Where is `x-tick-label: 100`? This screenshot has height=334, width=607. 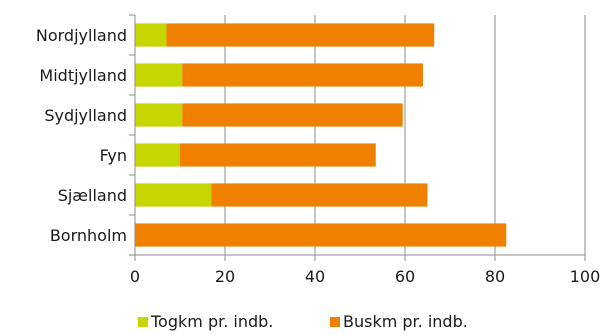
x-tick-label: 100 is located at coordinates (585, 276).